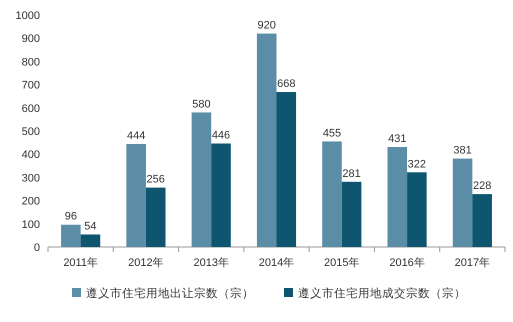 This screenshot has height=322, width=513. I want to click on y-tick-label: 600, so click(31, 108).